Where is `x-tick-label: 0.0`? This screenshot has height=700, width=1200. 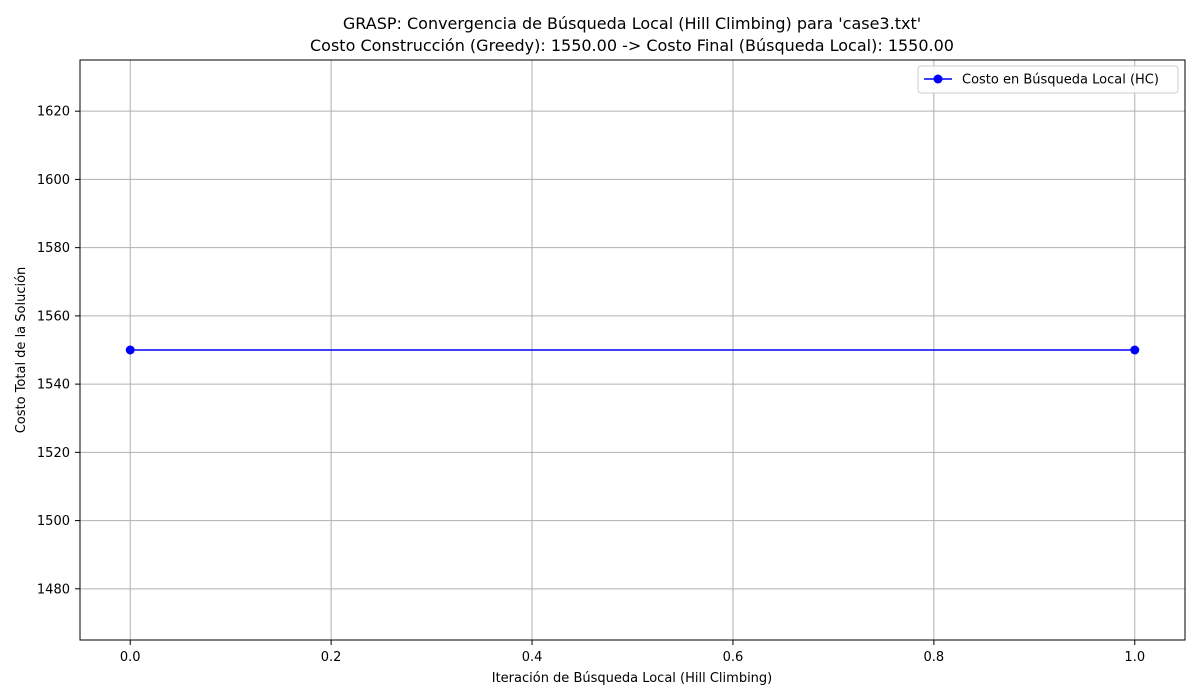
x-tick-label: 0.0 is located at coordinates (130, 657).